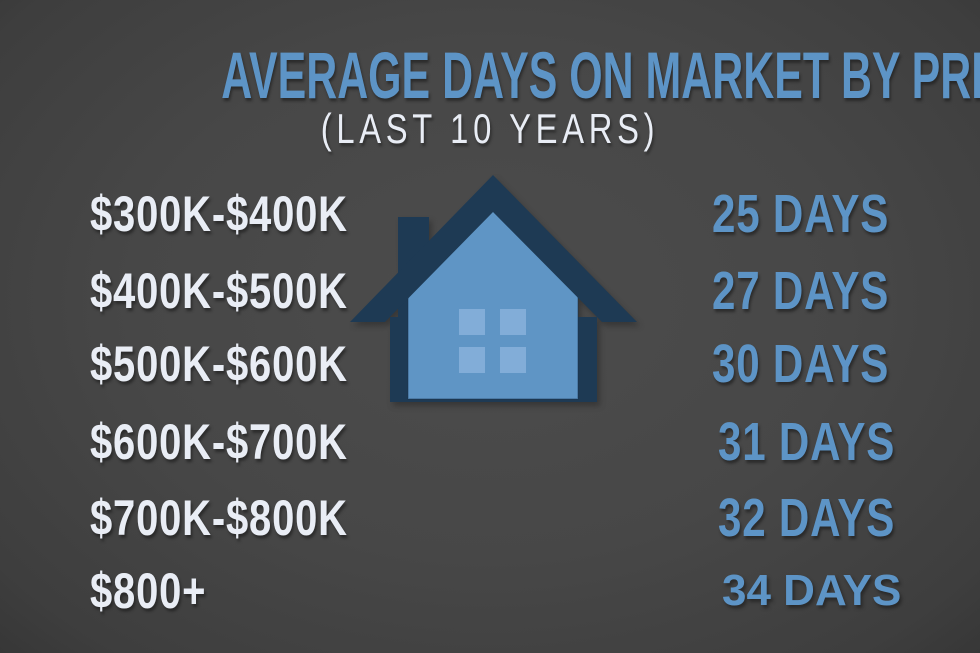 The image size is (980, 653). I want to click on price-range-label: $500K-$600K, so click(251, 364).